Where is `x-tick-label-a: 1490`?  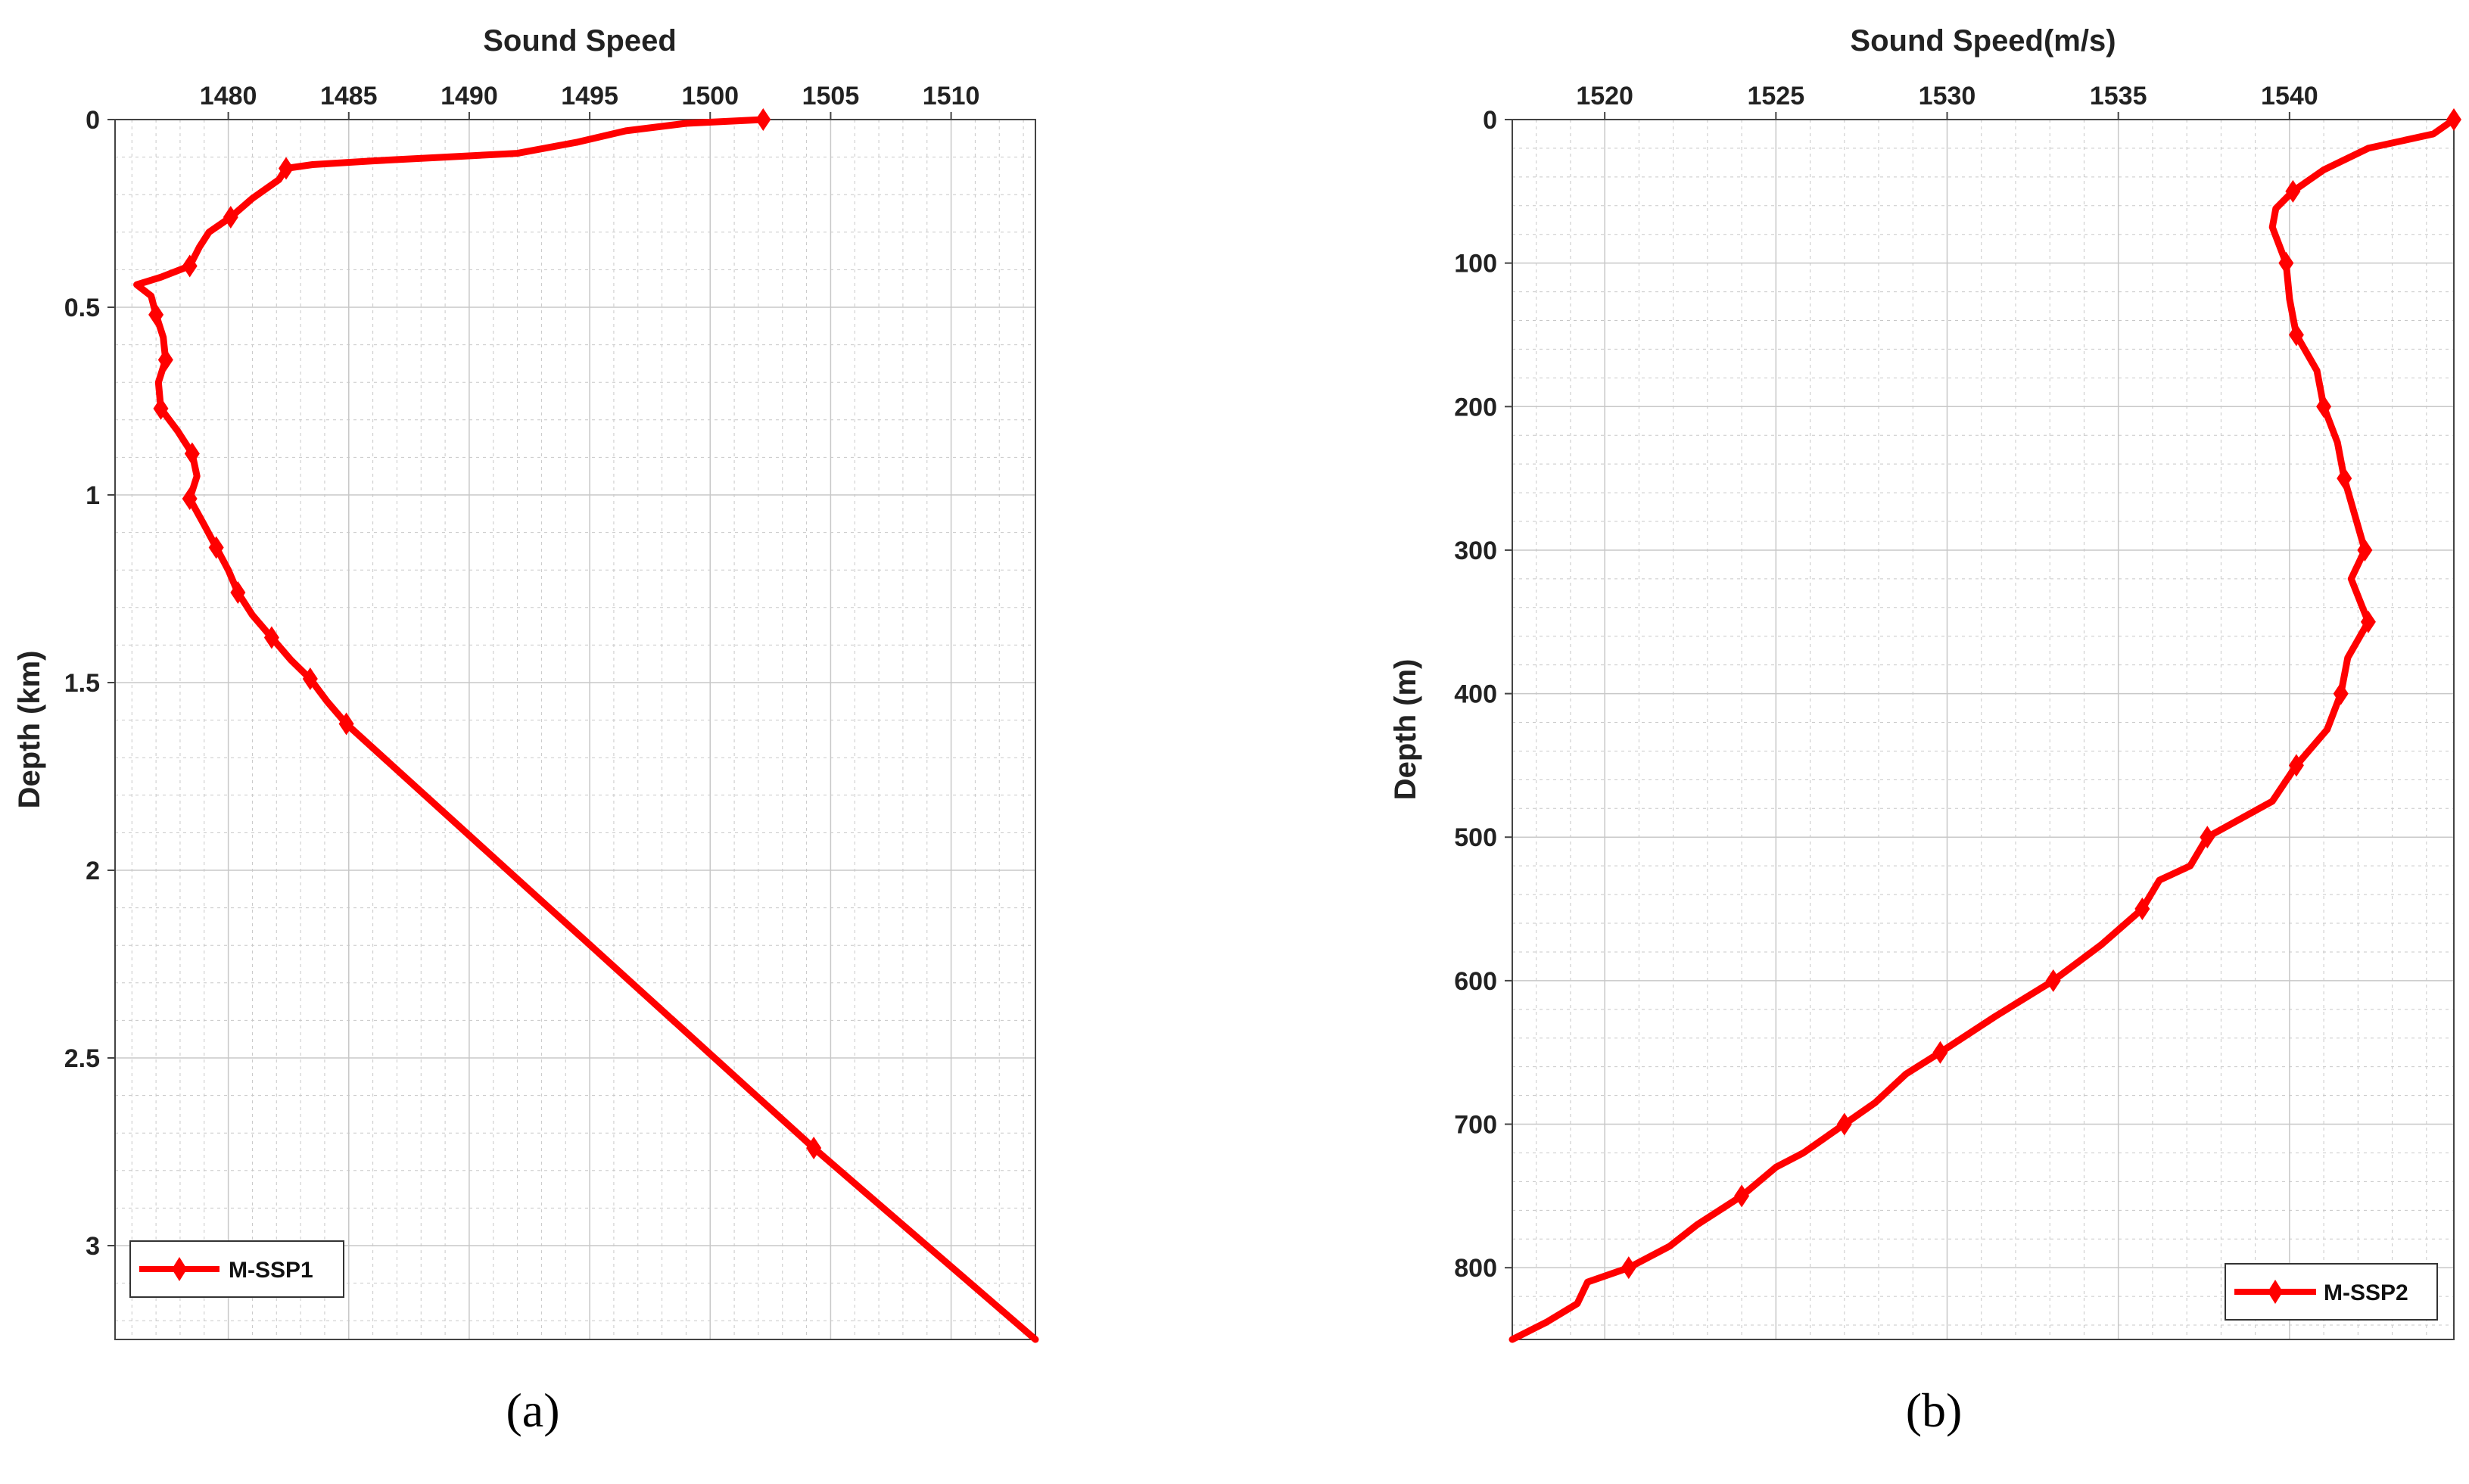
x-tick-label-a: 1490 is located at coordinates (469, 96).